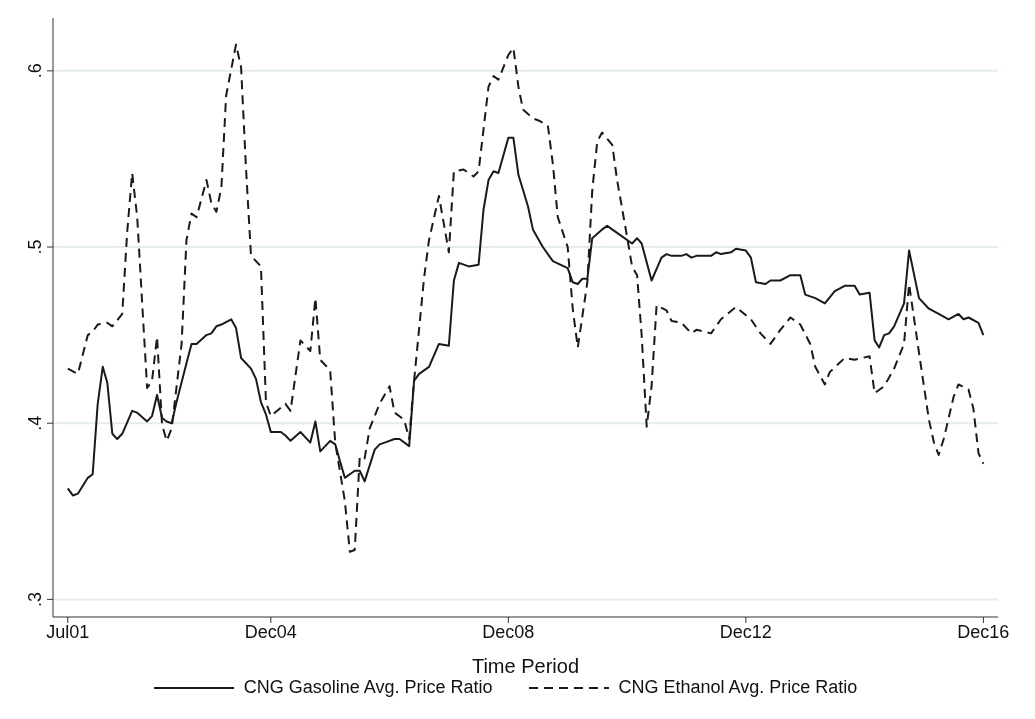 The image size is (1035, 719). Describe the element at coordinates (35, 599) in the screenshot. I see `y-tick-label: .3` at that location.